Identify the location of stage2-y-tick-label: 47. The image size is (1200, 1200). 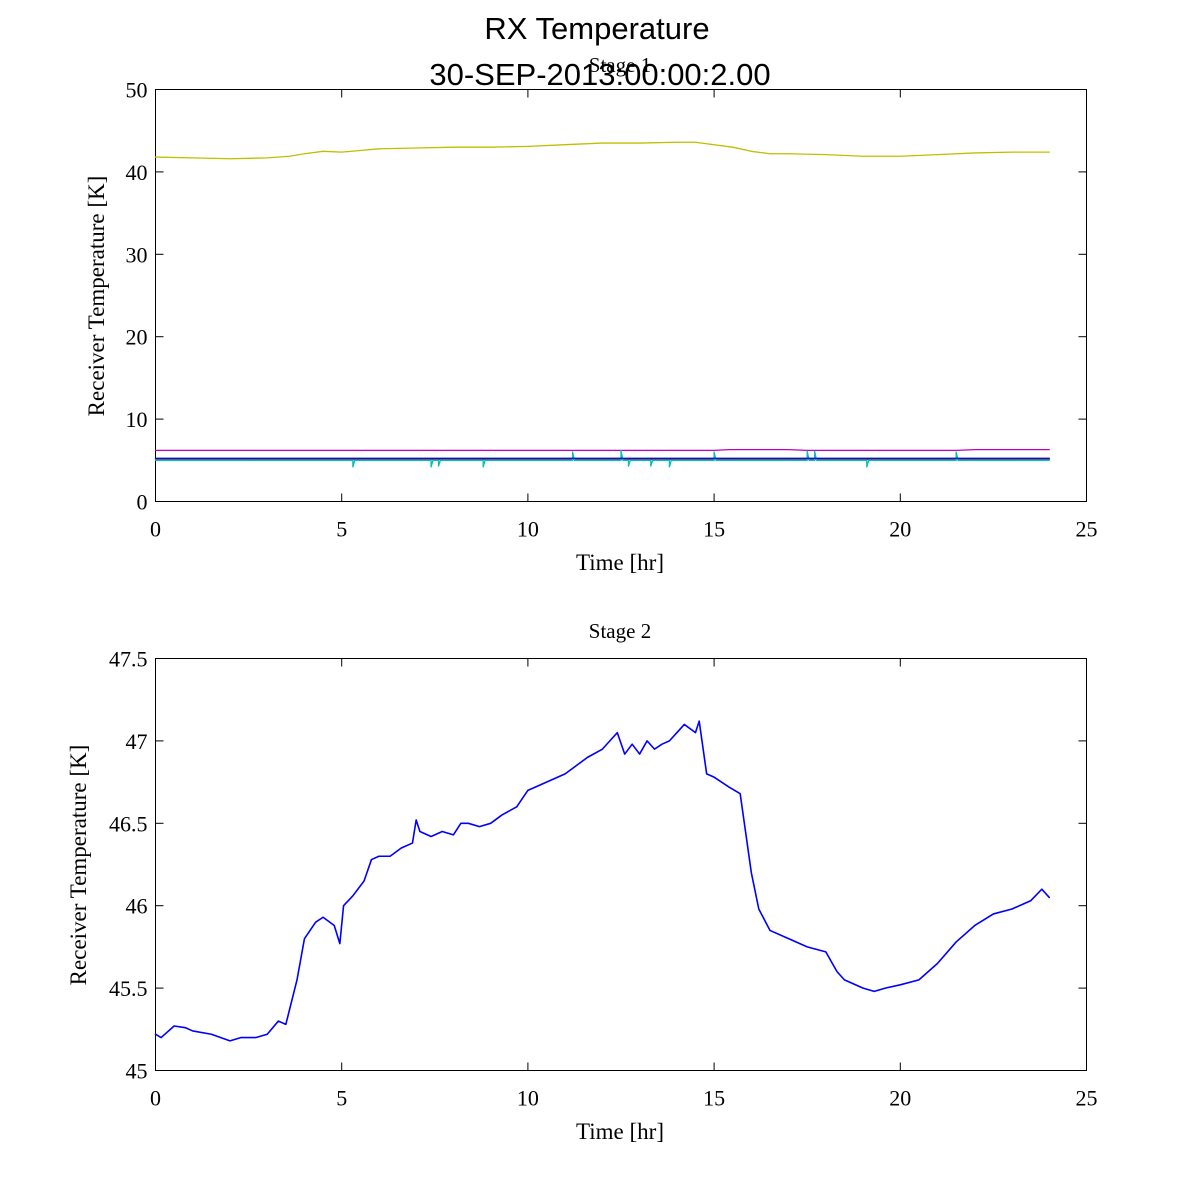
(137, 741).